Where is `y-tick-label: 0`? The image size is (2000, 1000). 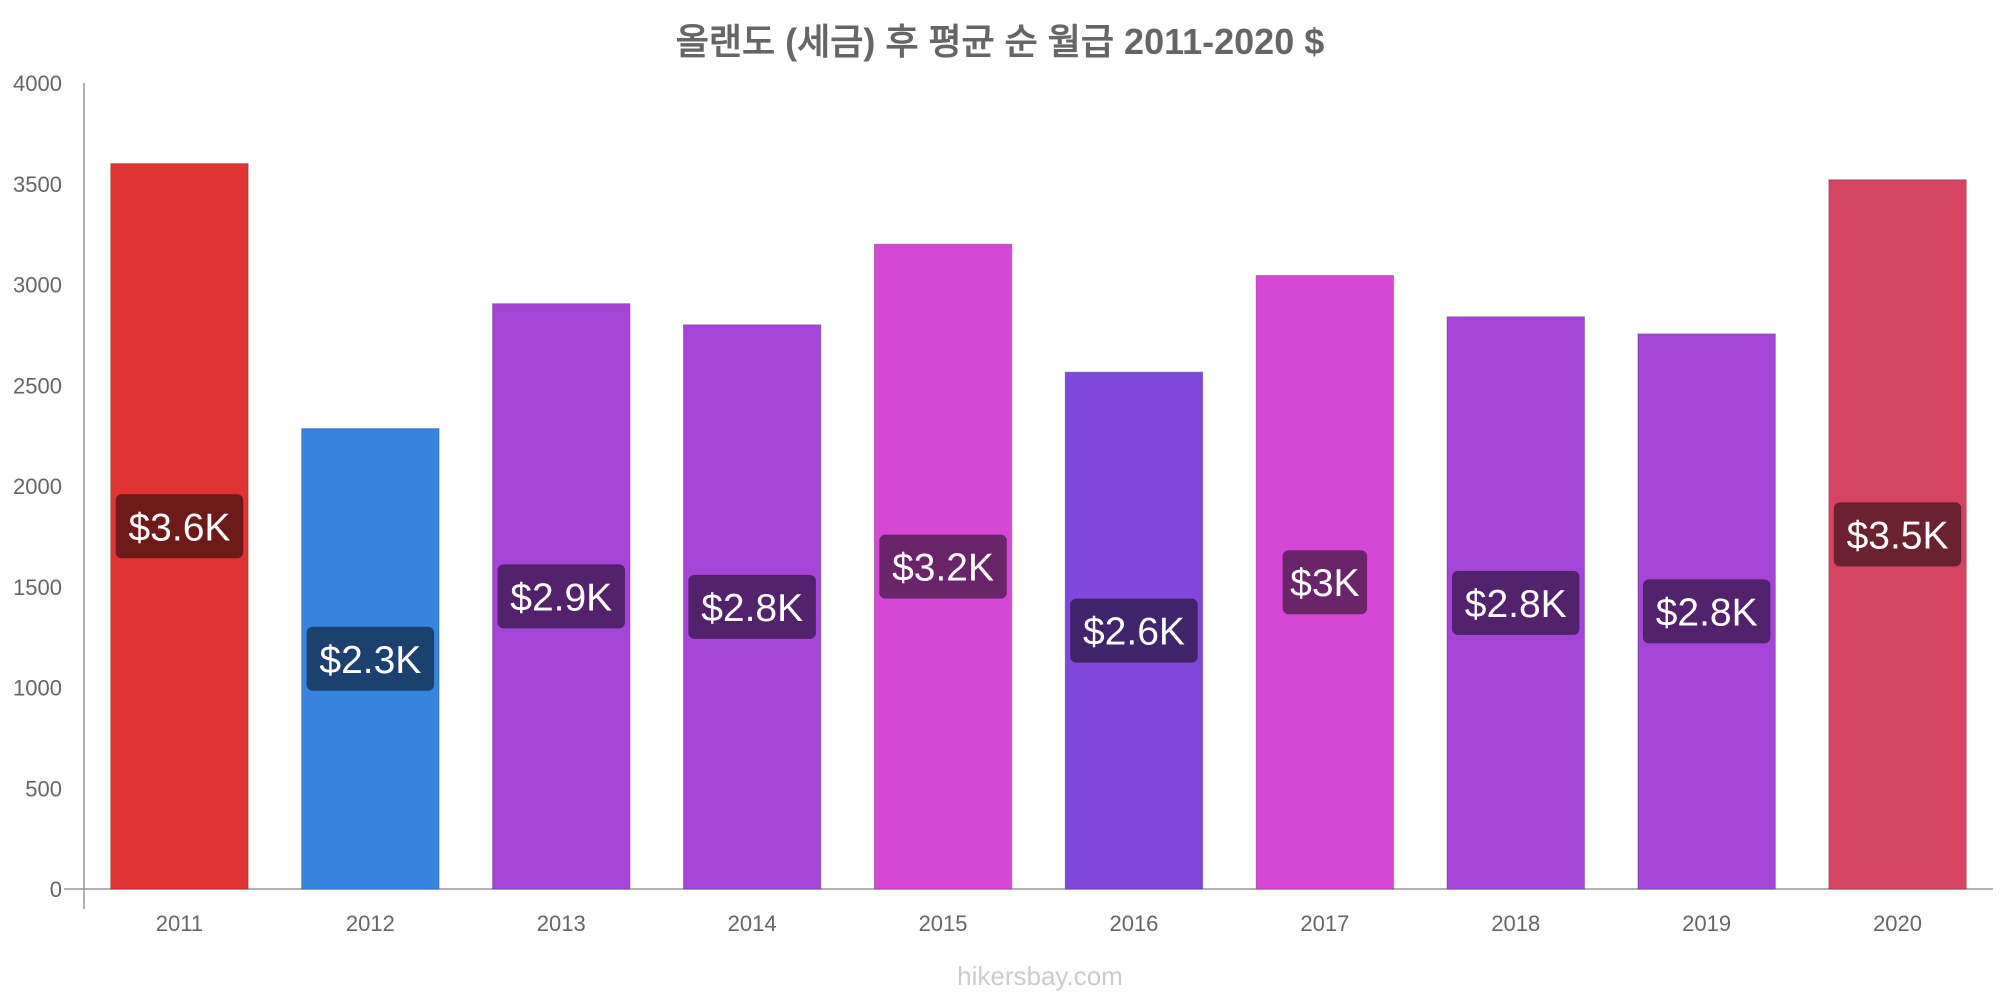 y-tick-label: 0 is located at coordinates (56, 889).